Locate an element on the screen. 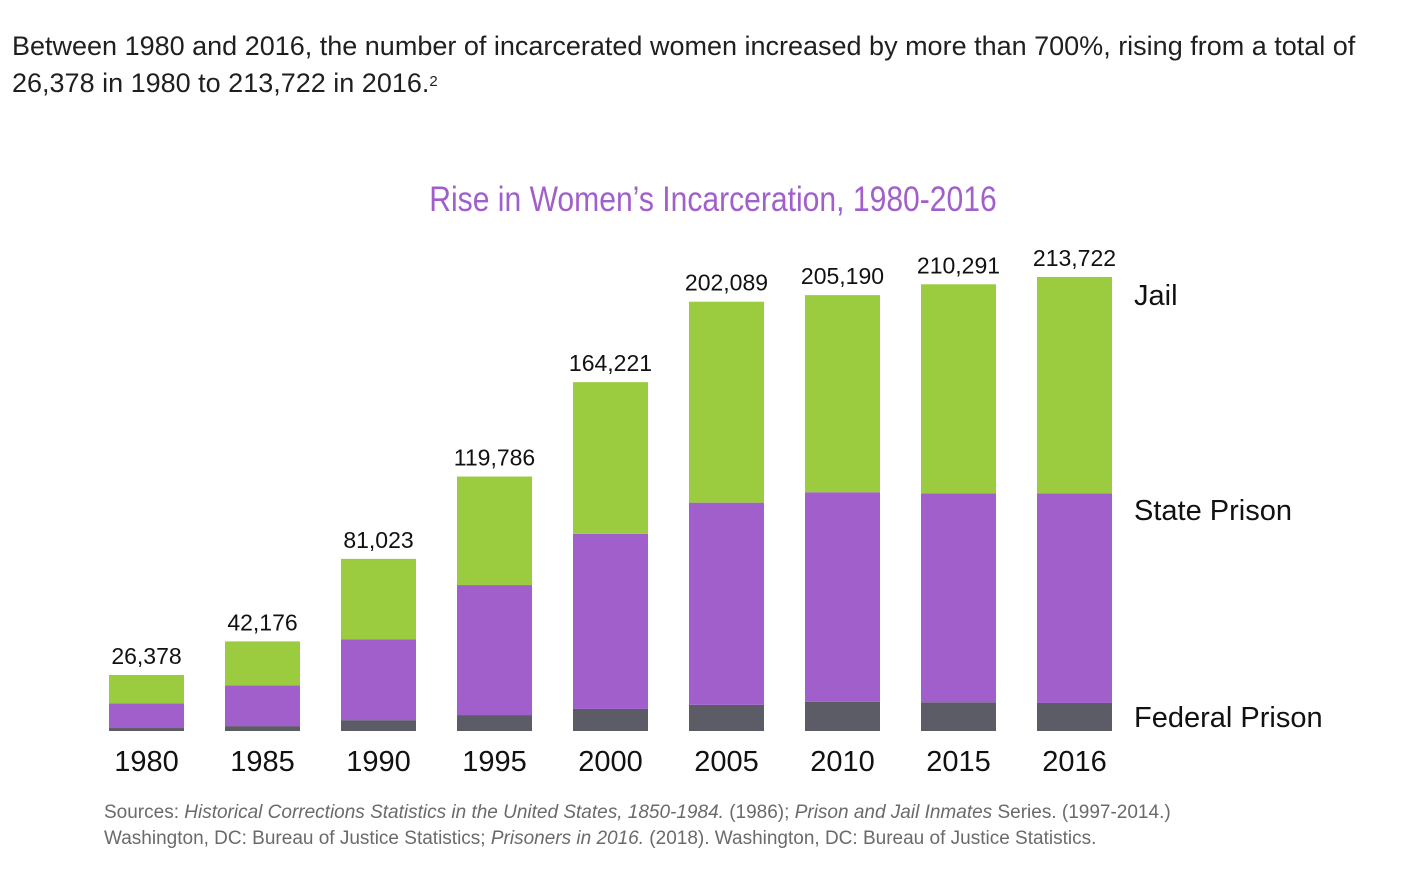 The width and height of the screenshot is (1410, 880). x-tick-2000: 2000 is located at coordinates (610, 762).